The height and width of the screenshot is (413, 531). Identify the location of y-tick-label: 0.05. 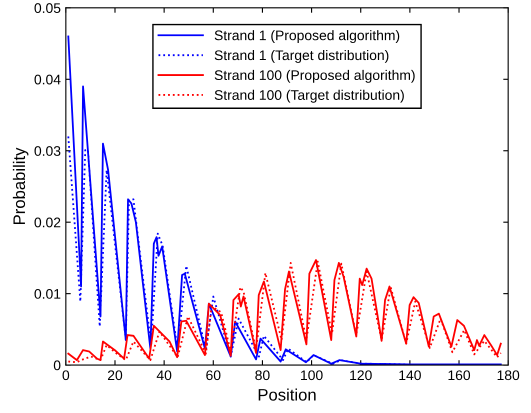
(47, 8).